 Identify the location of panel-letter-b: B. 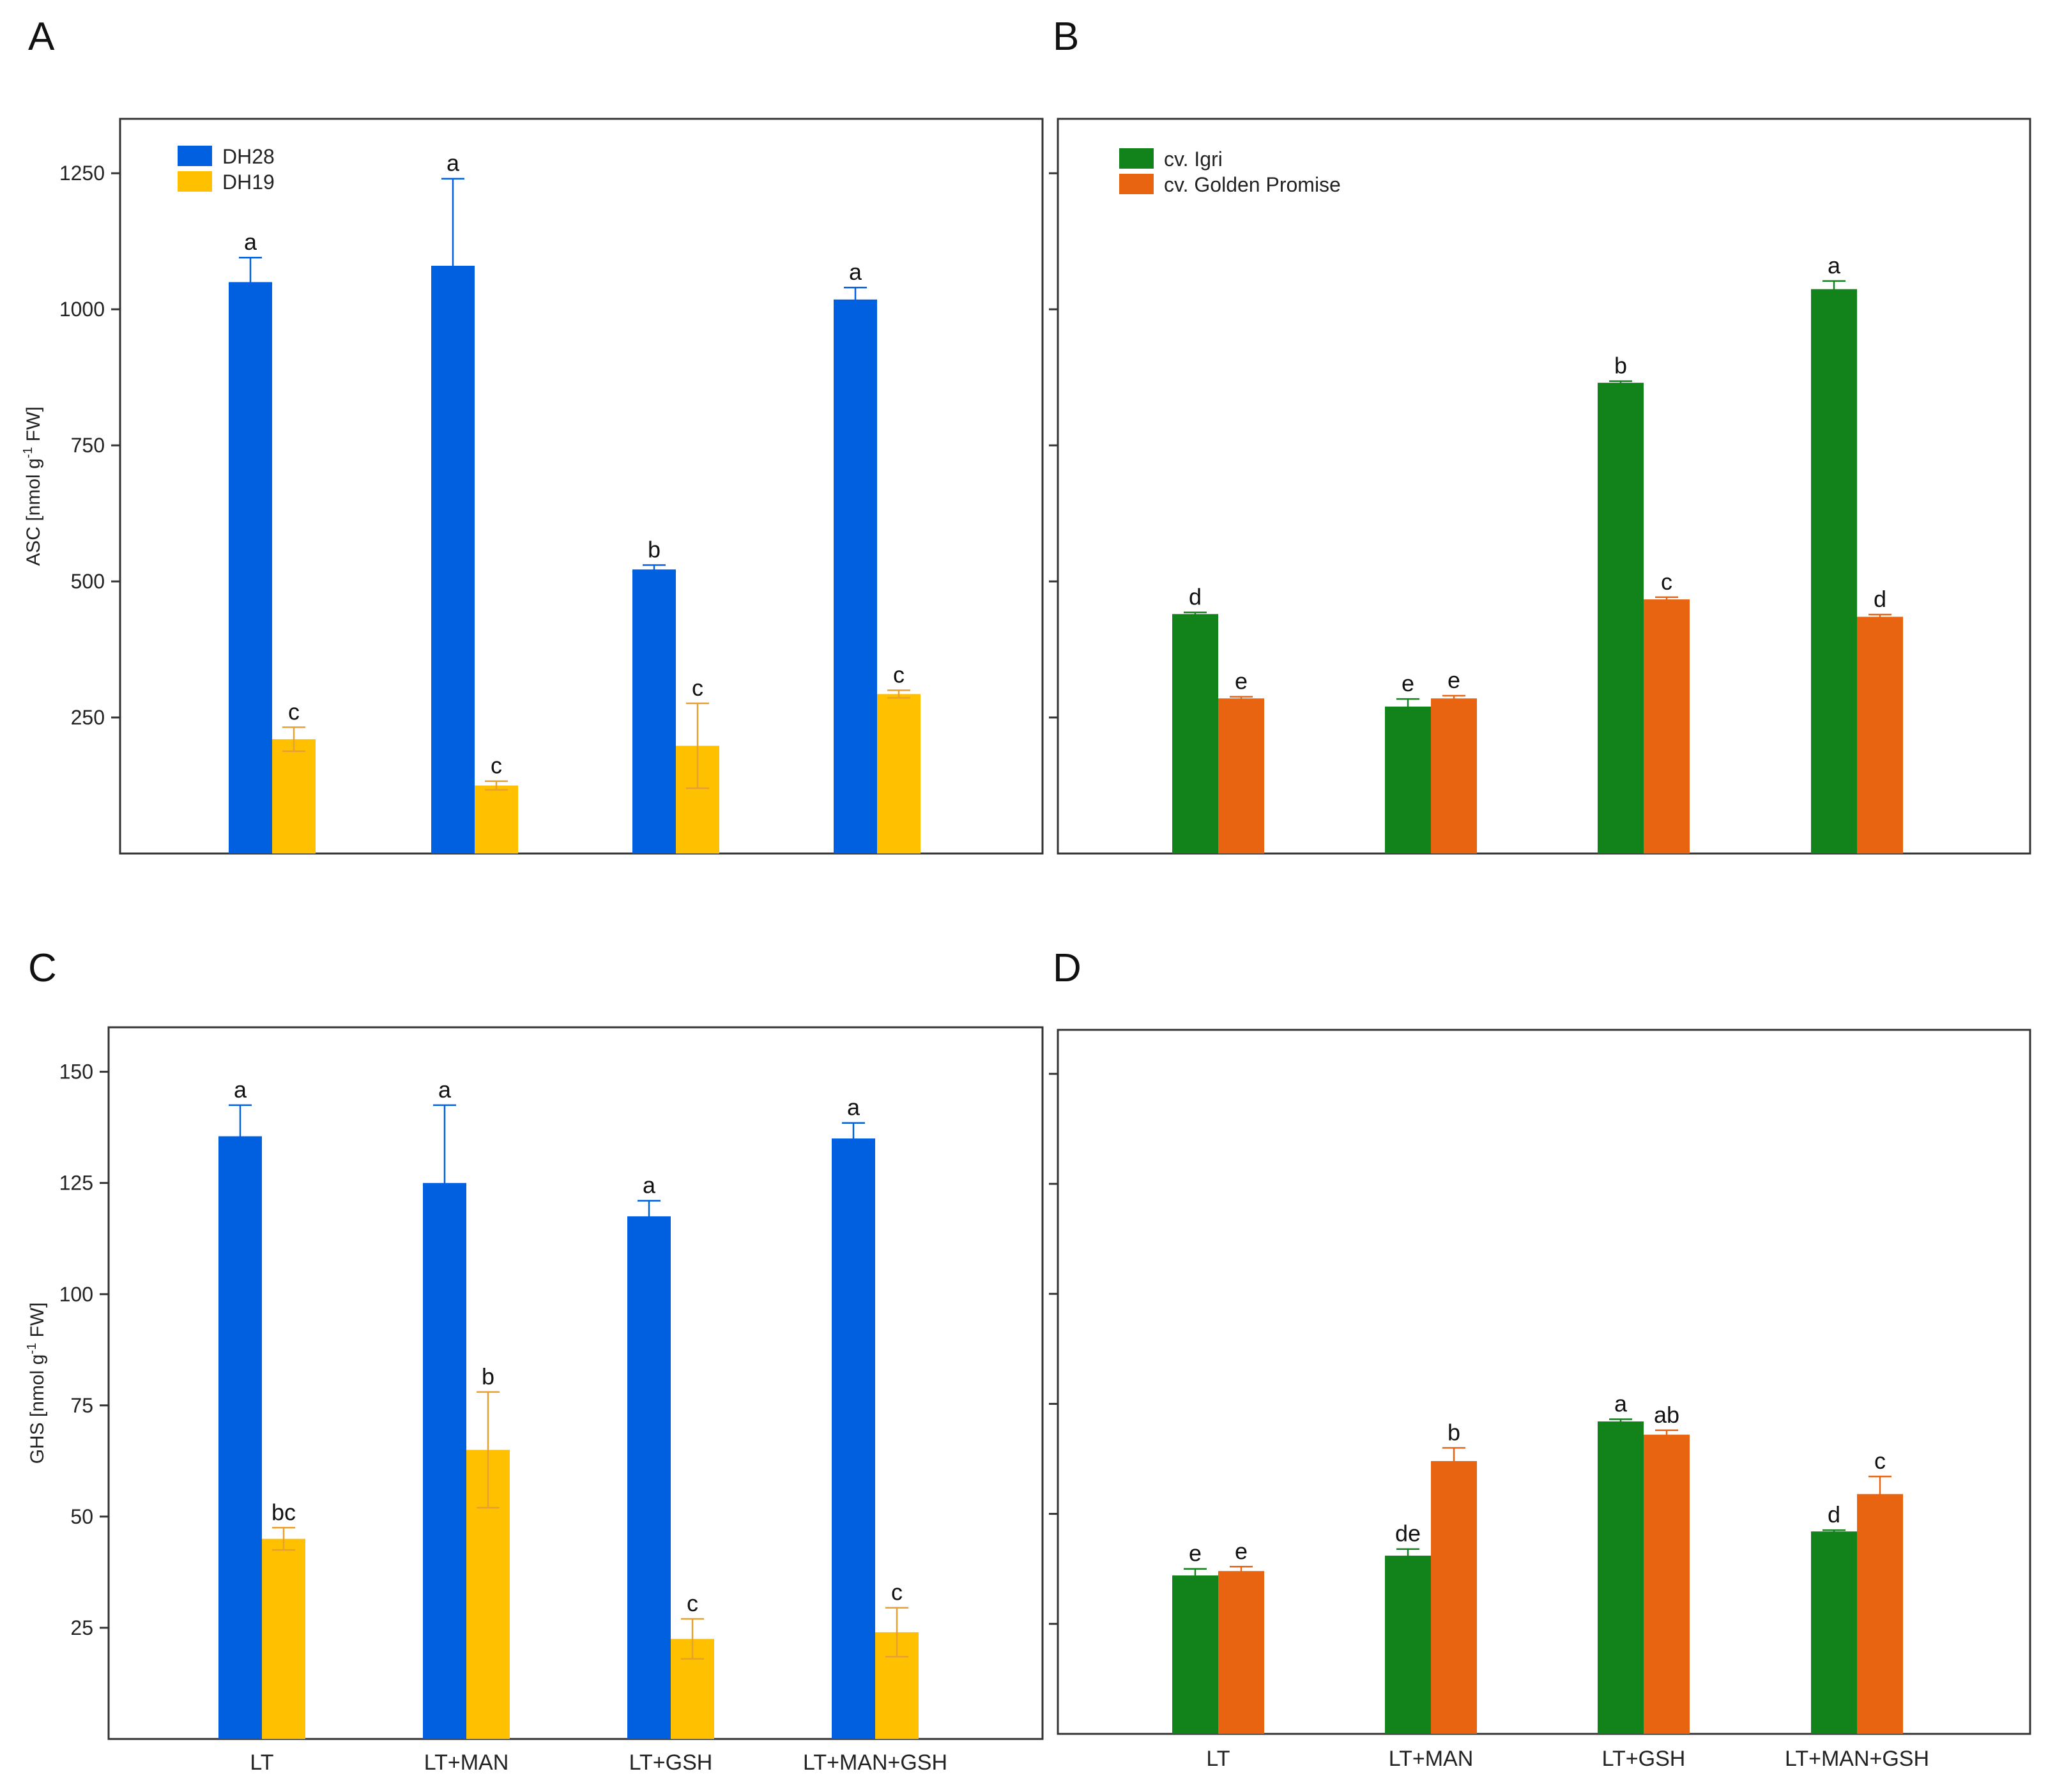
(1066, 37).